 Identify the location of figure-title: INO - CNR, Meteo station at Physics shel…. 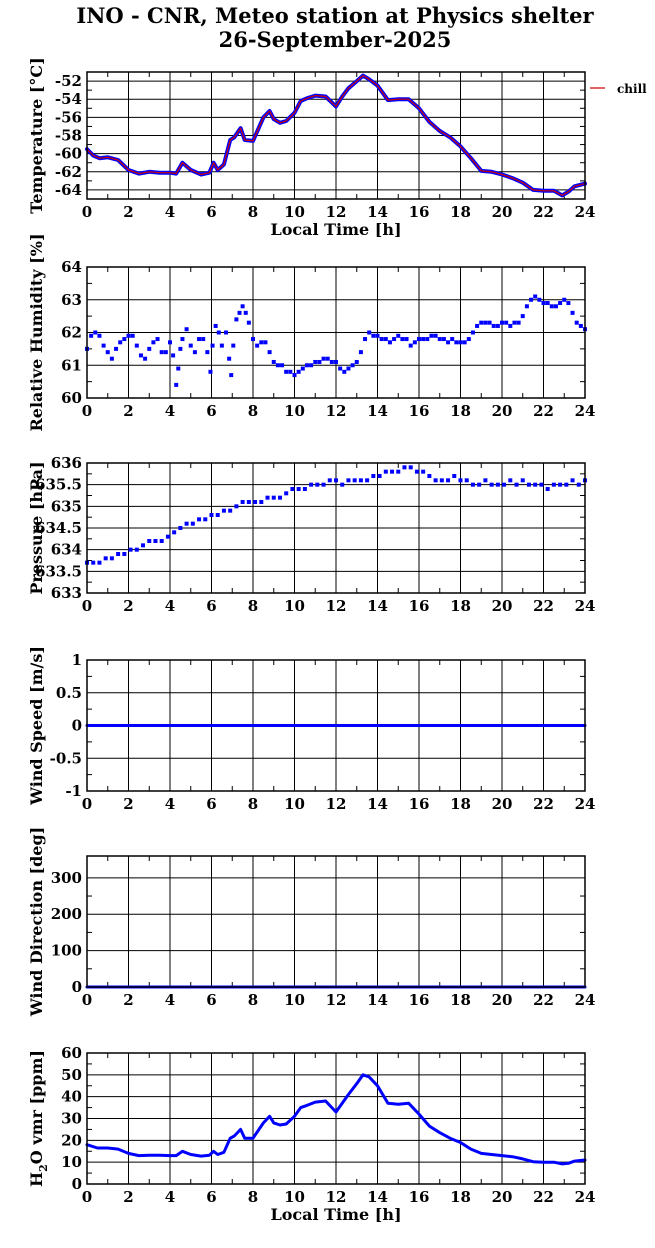
(327, 28).